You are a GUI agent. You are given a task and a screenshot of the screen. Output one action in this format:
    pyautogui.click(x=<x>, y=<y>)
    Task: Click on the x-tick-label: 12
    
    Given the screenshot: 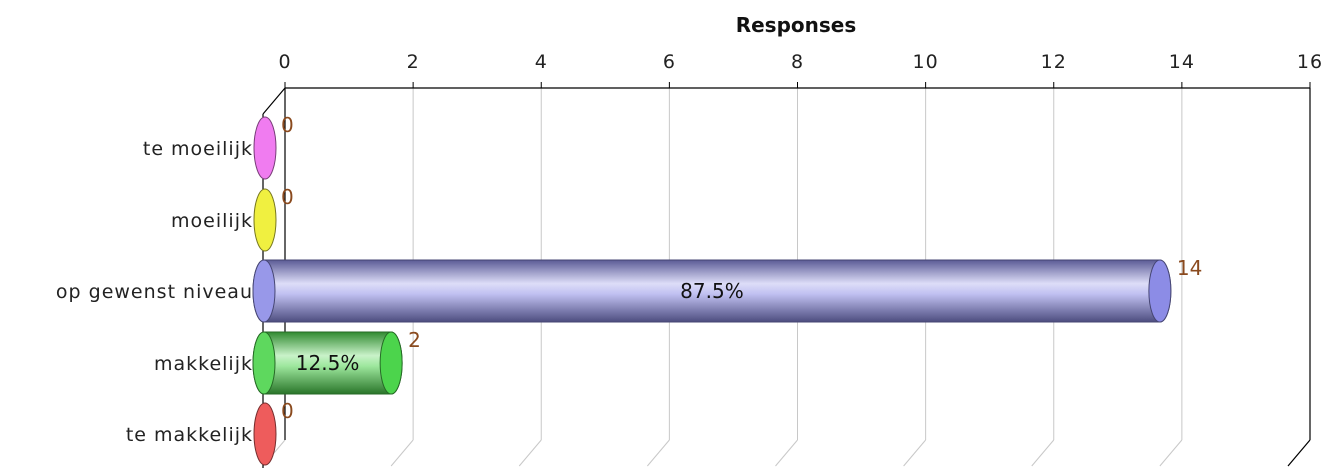 What is the action you would take?
    pyautogui.click(x=1054, y=62)
    